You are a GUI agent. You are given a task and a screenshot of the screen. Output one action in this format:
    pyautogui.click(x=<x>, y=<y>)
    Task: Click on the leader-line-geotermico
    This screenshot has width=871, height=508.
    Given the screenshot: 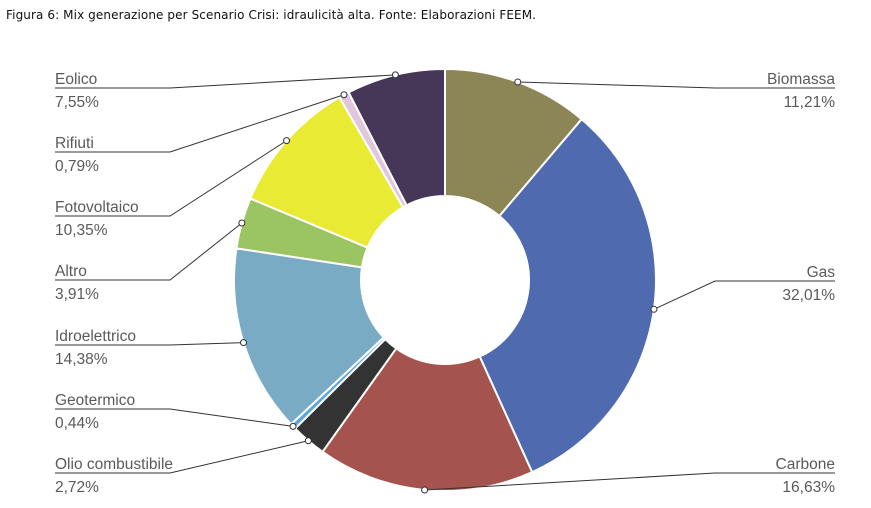 What is the action you would take?
    pyautogui.click(x=174, y=417)
    